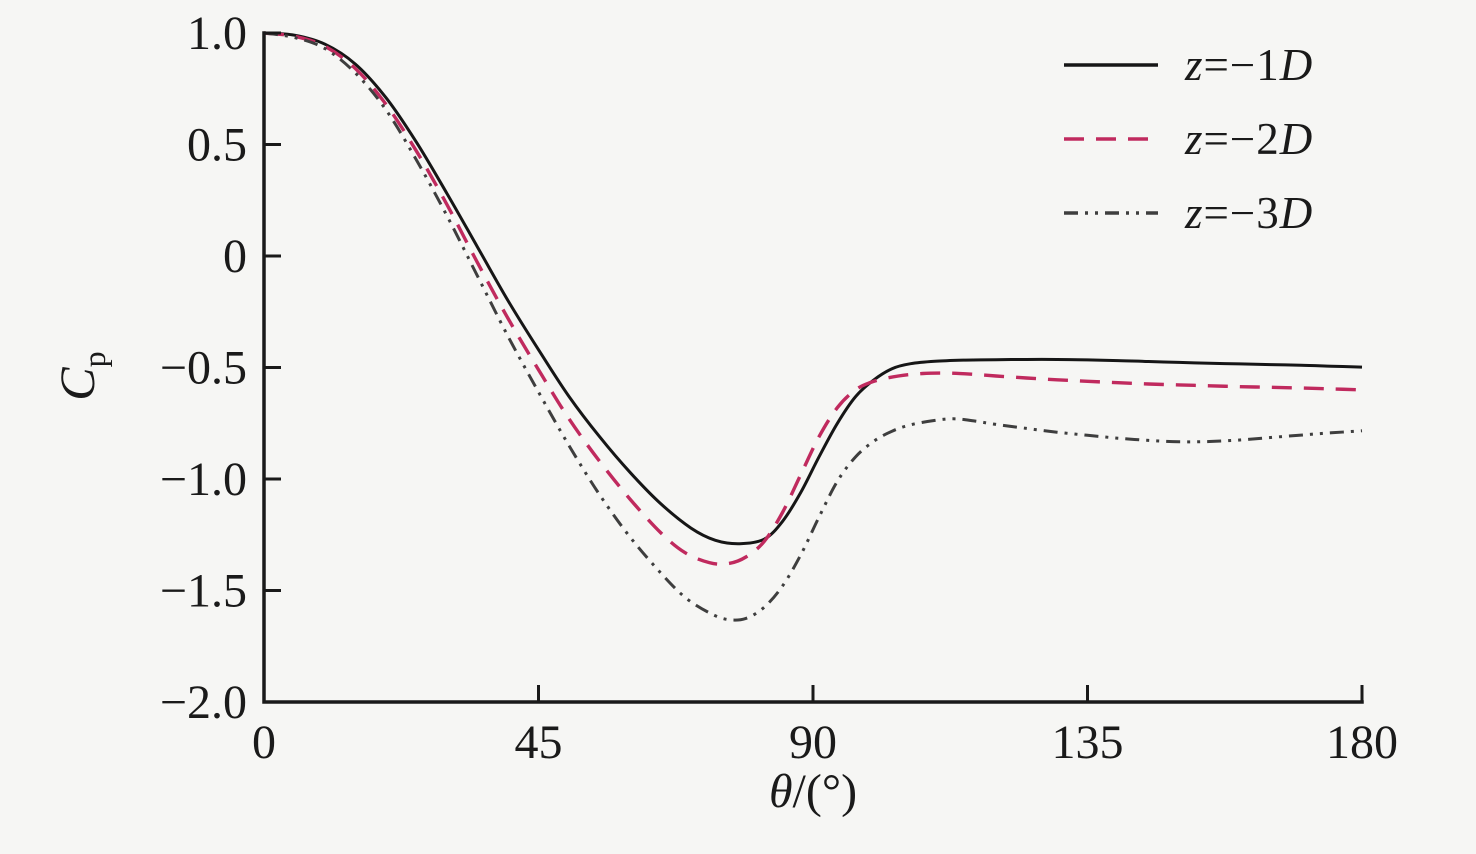  Describe the element at coordinates (203, 702) in the screenshot. I see `y-tick-label-−2.0: −2.0` at that location.